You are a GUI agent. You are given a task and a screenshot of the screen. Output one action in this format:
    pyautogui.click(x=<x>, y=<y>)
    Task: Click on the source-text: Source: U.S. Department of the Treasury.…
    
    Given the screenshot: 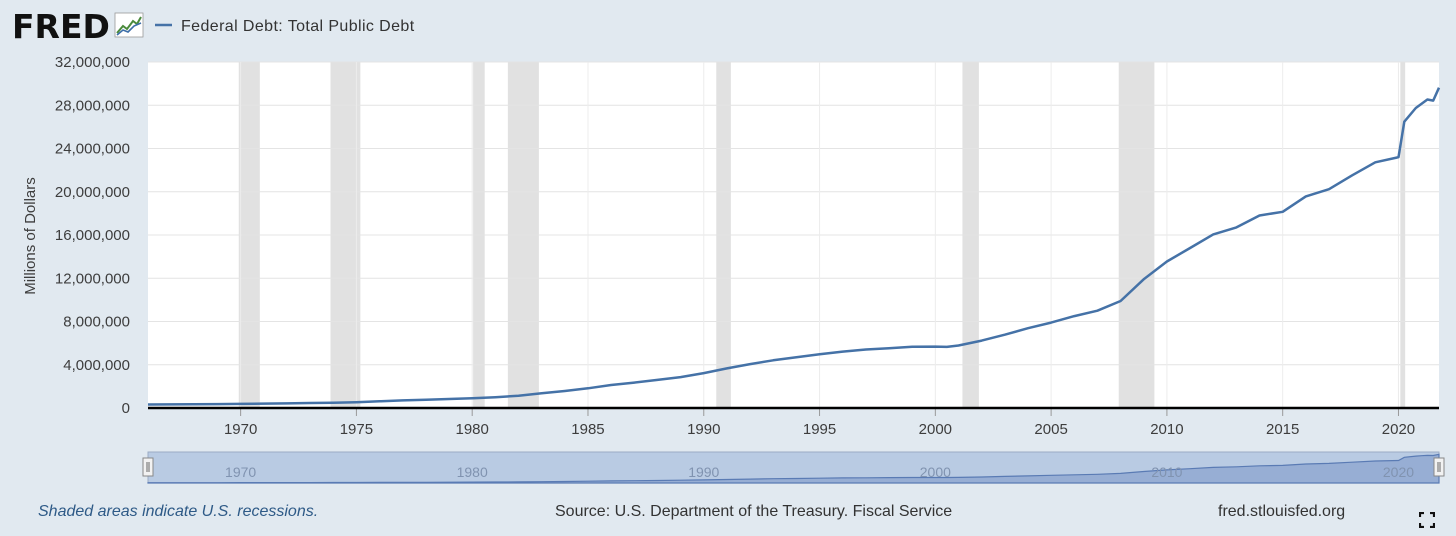 What is the action you would take?
    pyautogui.click(x=754, y=511)
    